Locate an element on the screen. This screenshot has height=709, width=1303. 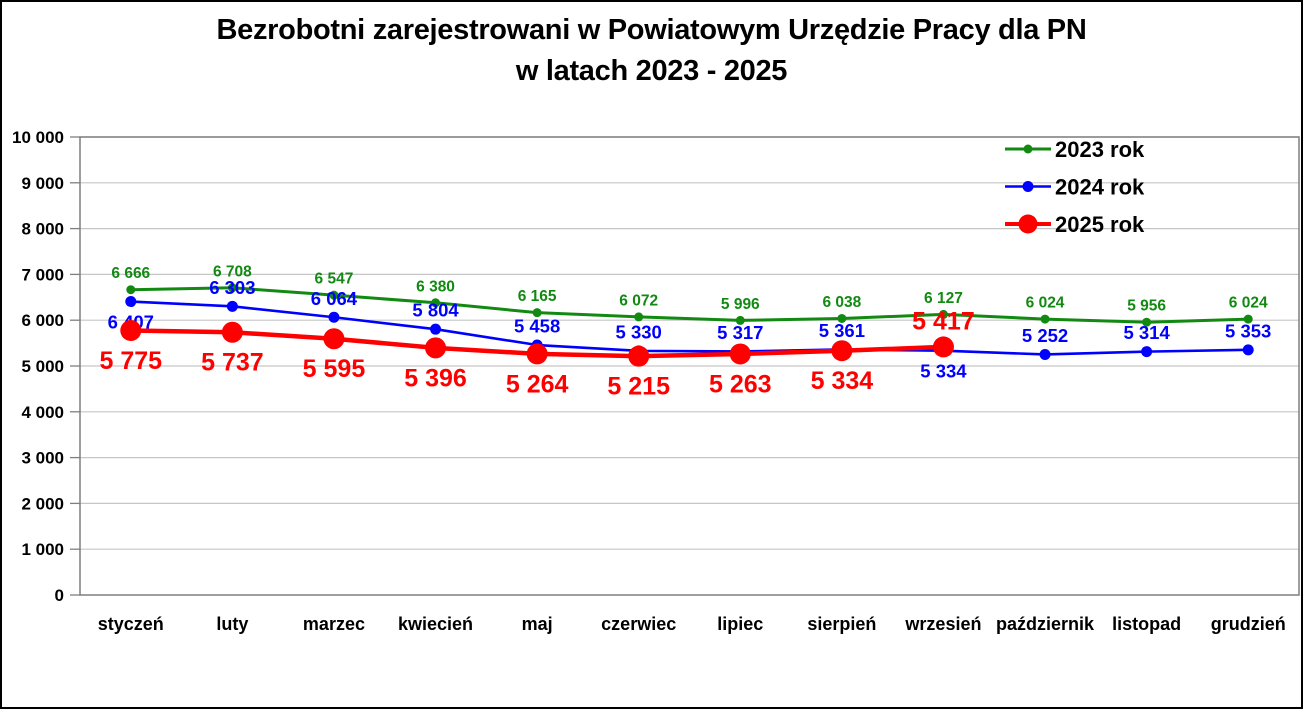
x-tick-label: grudzień is located at coordinates (1248, 624).